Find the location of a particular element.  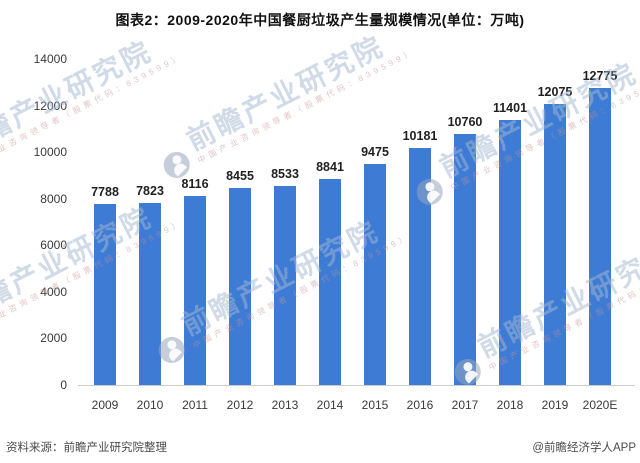

x-axis-label-2014: 2014 is located at coordinates (330, 405).